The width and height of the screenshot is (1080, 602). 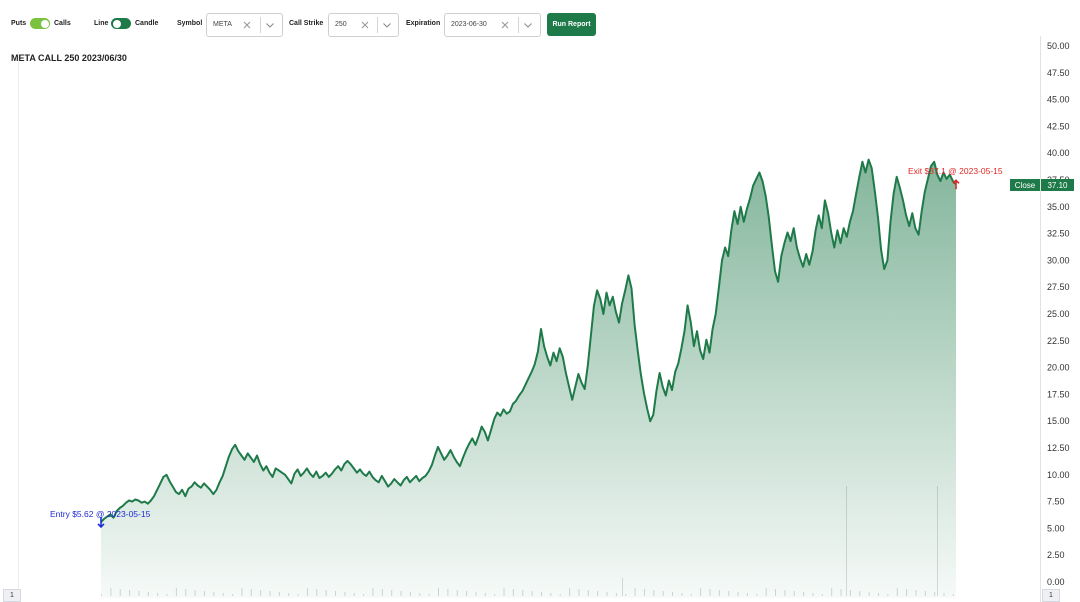 I want to click on puts-calls-toggle, so click(x=40, y=23).